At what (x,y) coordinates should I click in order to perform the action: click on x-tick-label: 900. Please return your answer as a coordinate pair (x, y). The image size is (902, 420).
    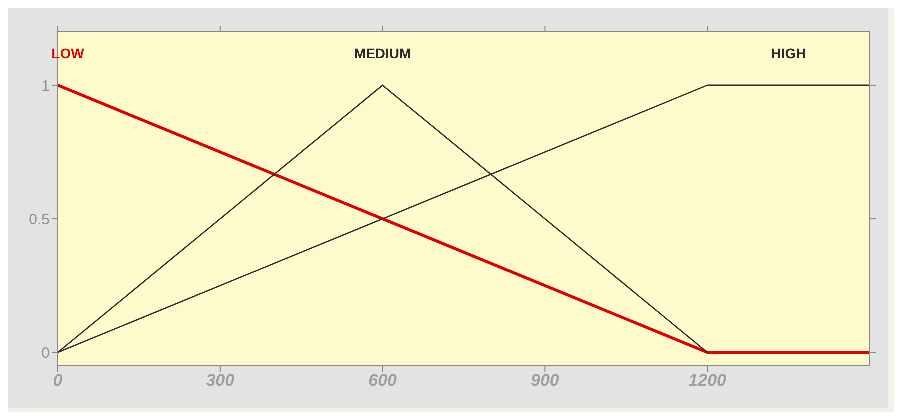
    Looking at the image, I should click on (545, 380).